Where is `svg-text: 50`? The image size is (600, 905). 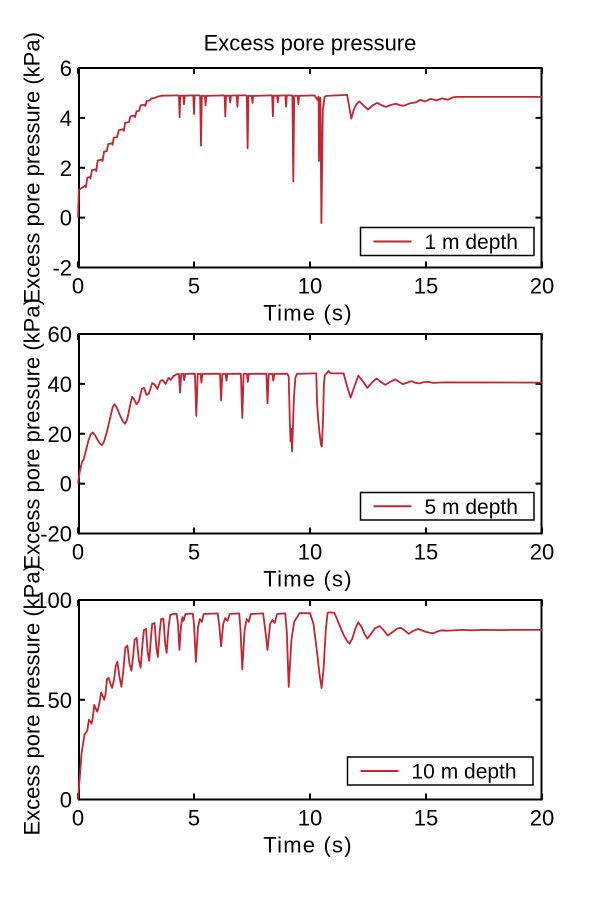
svg-text: 50 is located at coordinates (60, 700).